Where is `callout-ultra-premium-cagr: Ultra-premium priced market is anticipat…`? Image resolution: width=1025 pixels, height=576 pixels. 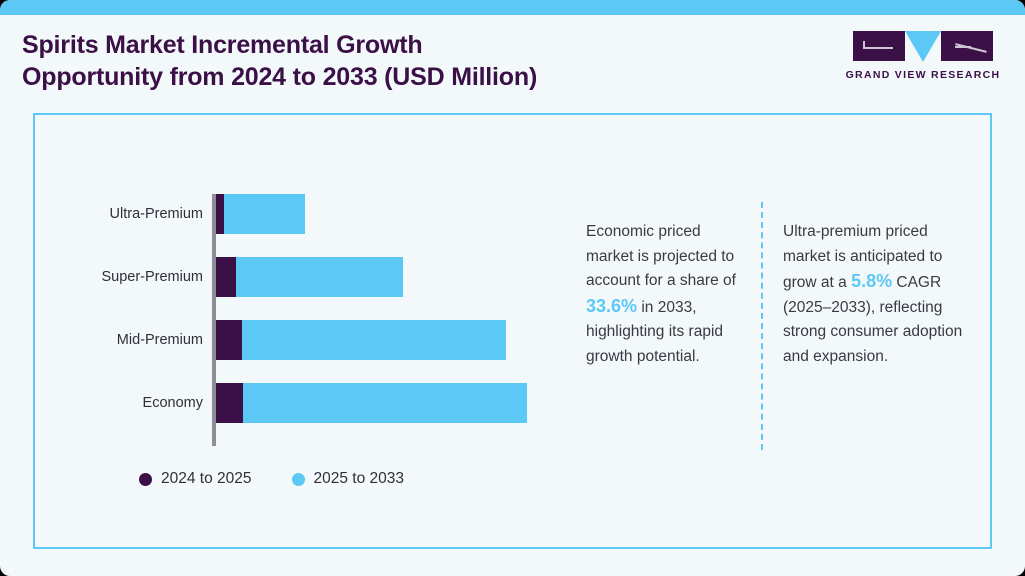 callout-ultra-premium-cagr: Ultra-premium priced market is anticipat… is located at coordinates (874, 294).